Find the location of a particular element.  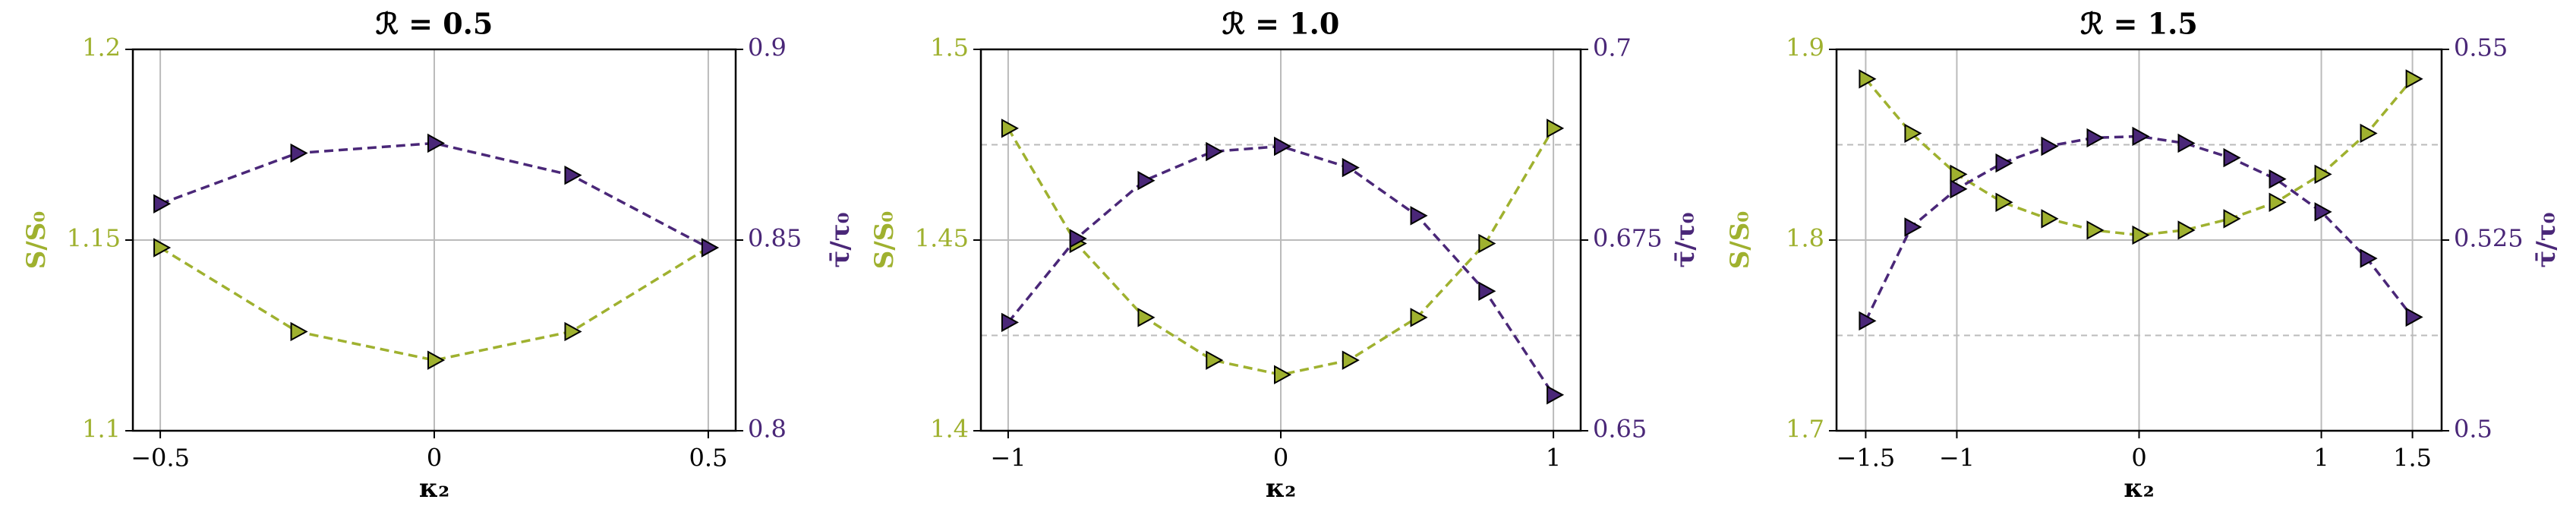

panel-title: ℛ = 1.0 is located at coordinates (1281, 24).